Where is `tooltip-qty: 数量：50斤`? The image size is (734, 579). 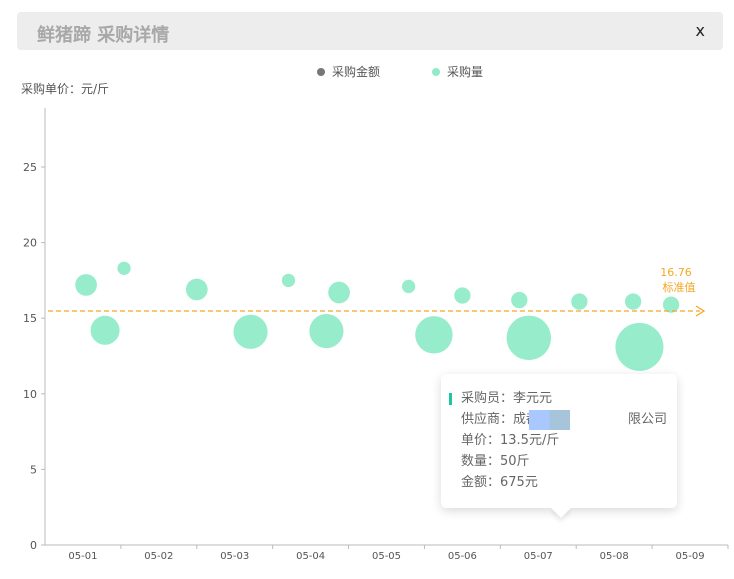
tooltip-qty: 数量：50斤 is located at coordinates (495, 461).